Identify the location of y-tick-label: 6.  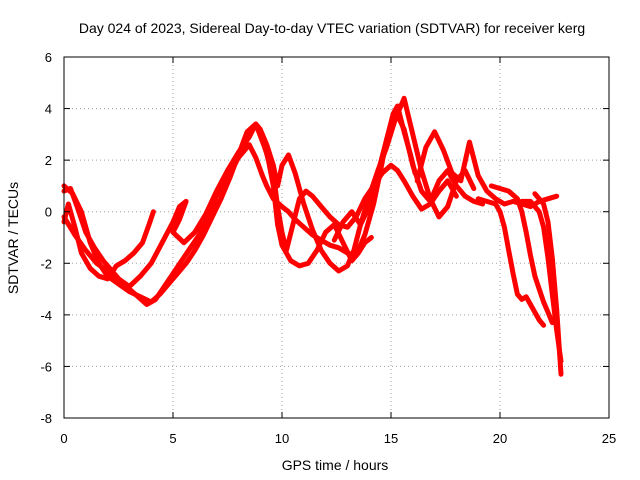
(48, 57).